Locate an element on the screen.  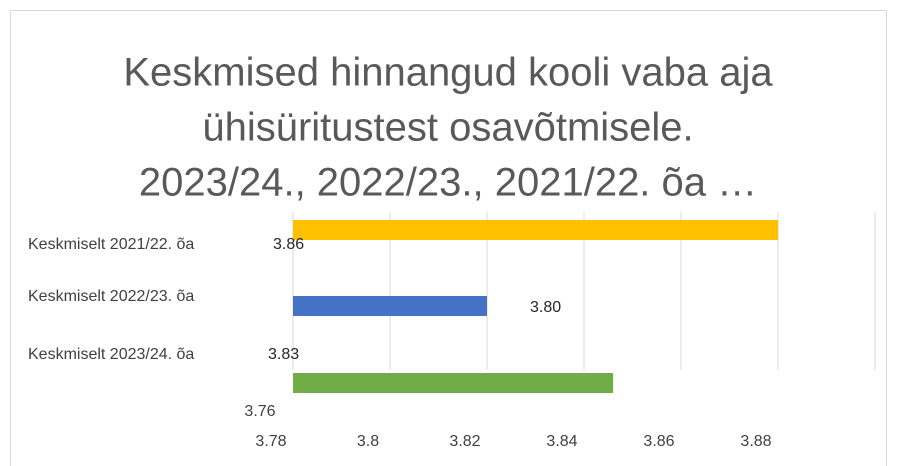
x-tick-label: 3.78 is located at coordinates (270, 441).